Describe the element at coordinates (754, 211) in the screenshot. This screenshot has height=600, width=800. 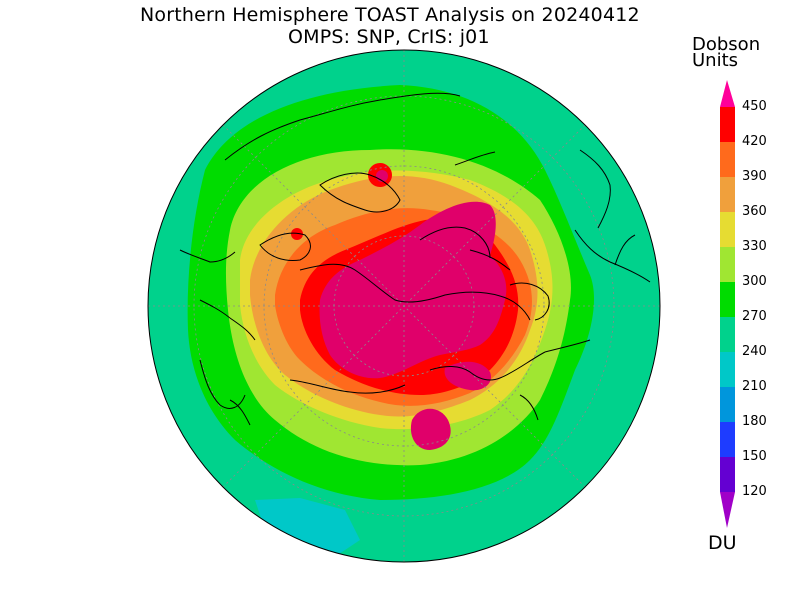
I see `colorbar-tick-label: 360` at that location.